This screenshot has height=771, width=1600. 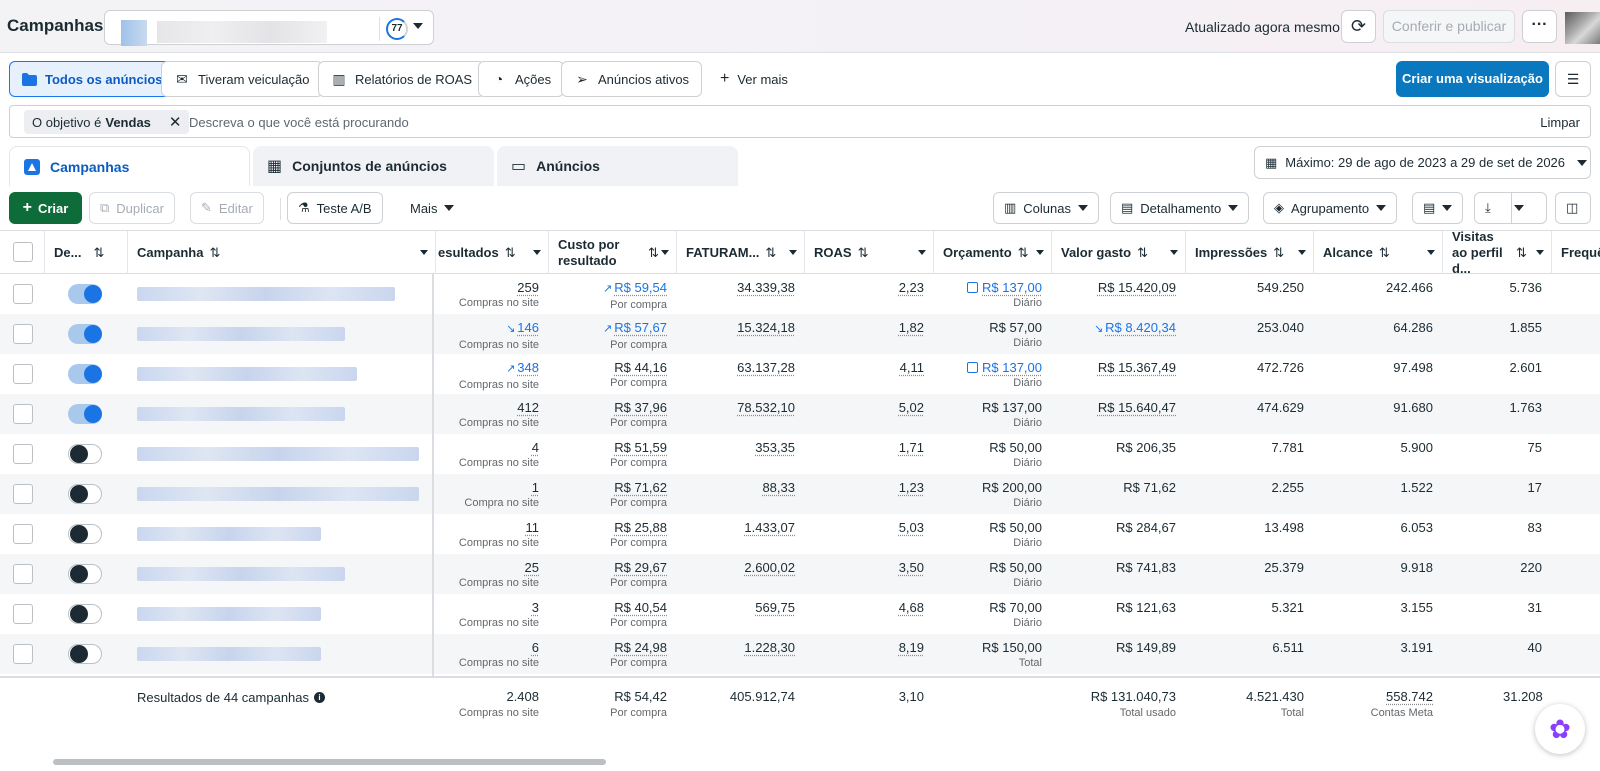 I want to click on budget-value: R$ 200,00, so click(x=1012, y=487).